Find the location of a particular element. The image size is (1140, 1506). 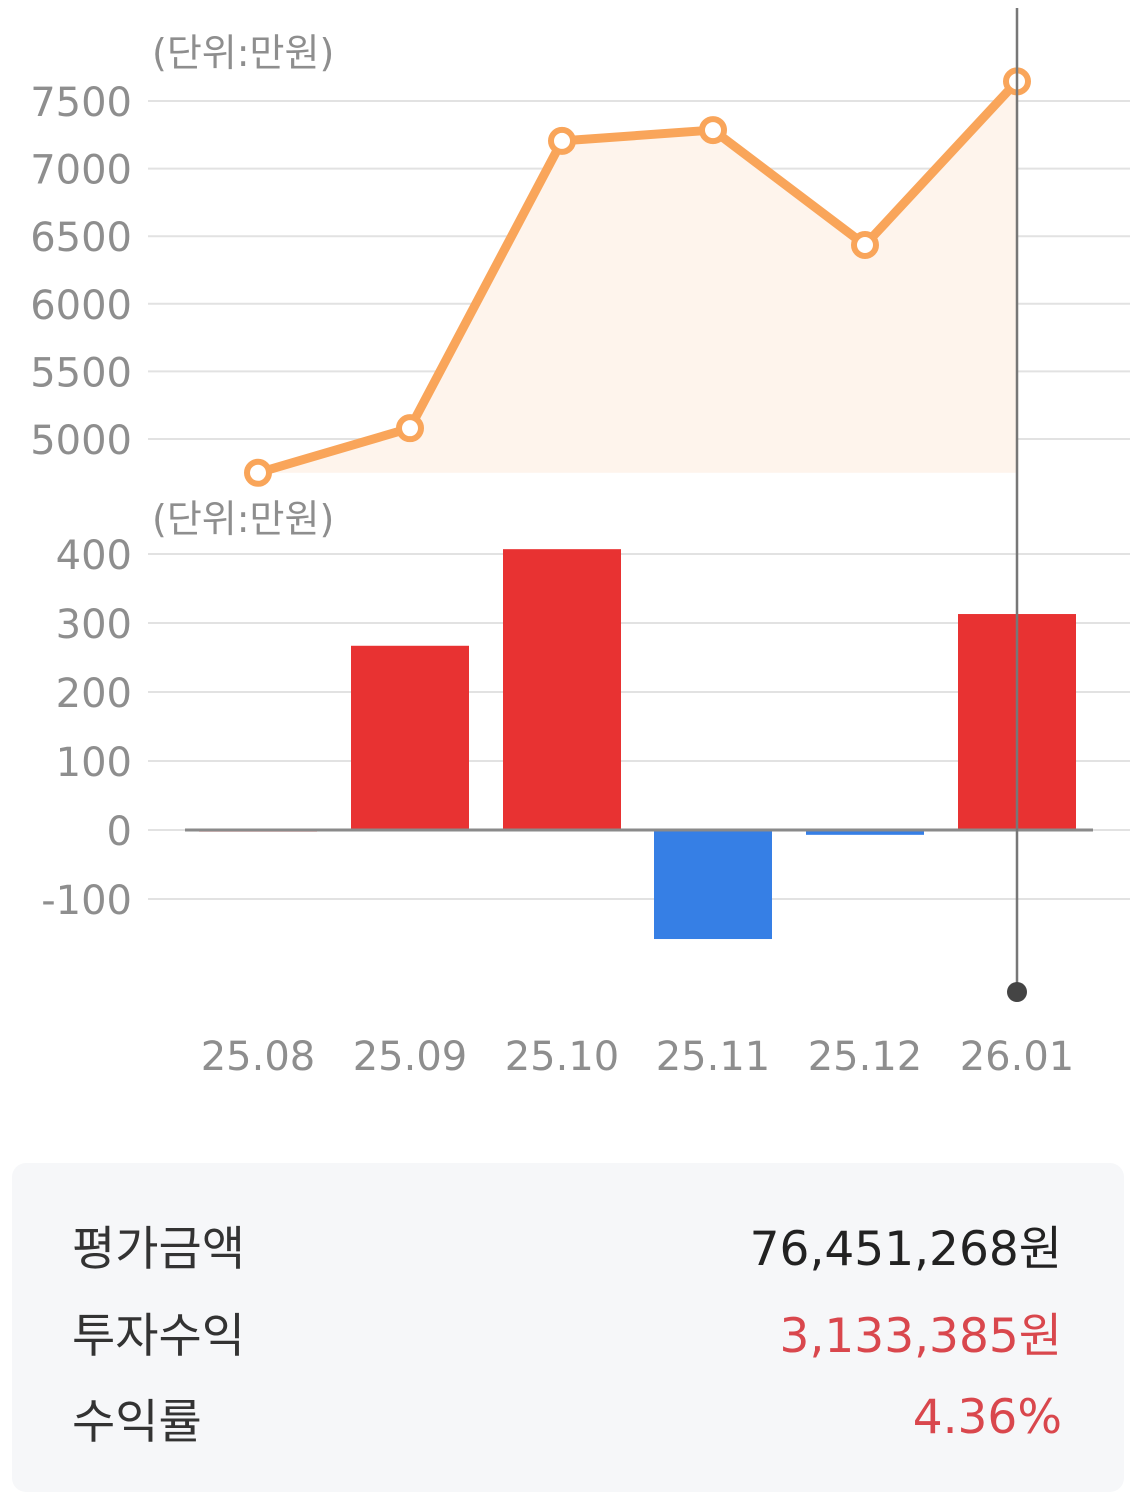

y-tick-label: 6000 is located at coordinates (81, 306).